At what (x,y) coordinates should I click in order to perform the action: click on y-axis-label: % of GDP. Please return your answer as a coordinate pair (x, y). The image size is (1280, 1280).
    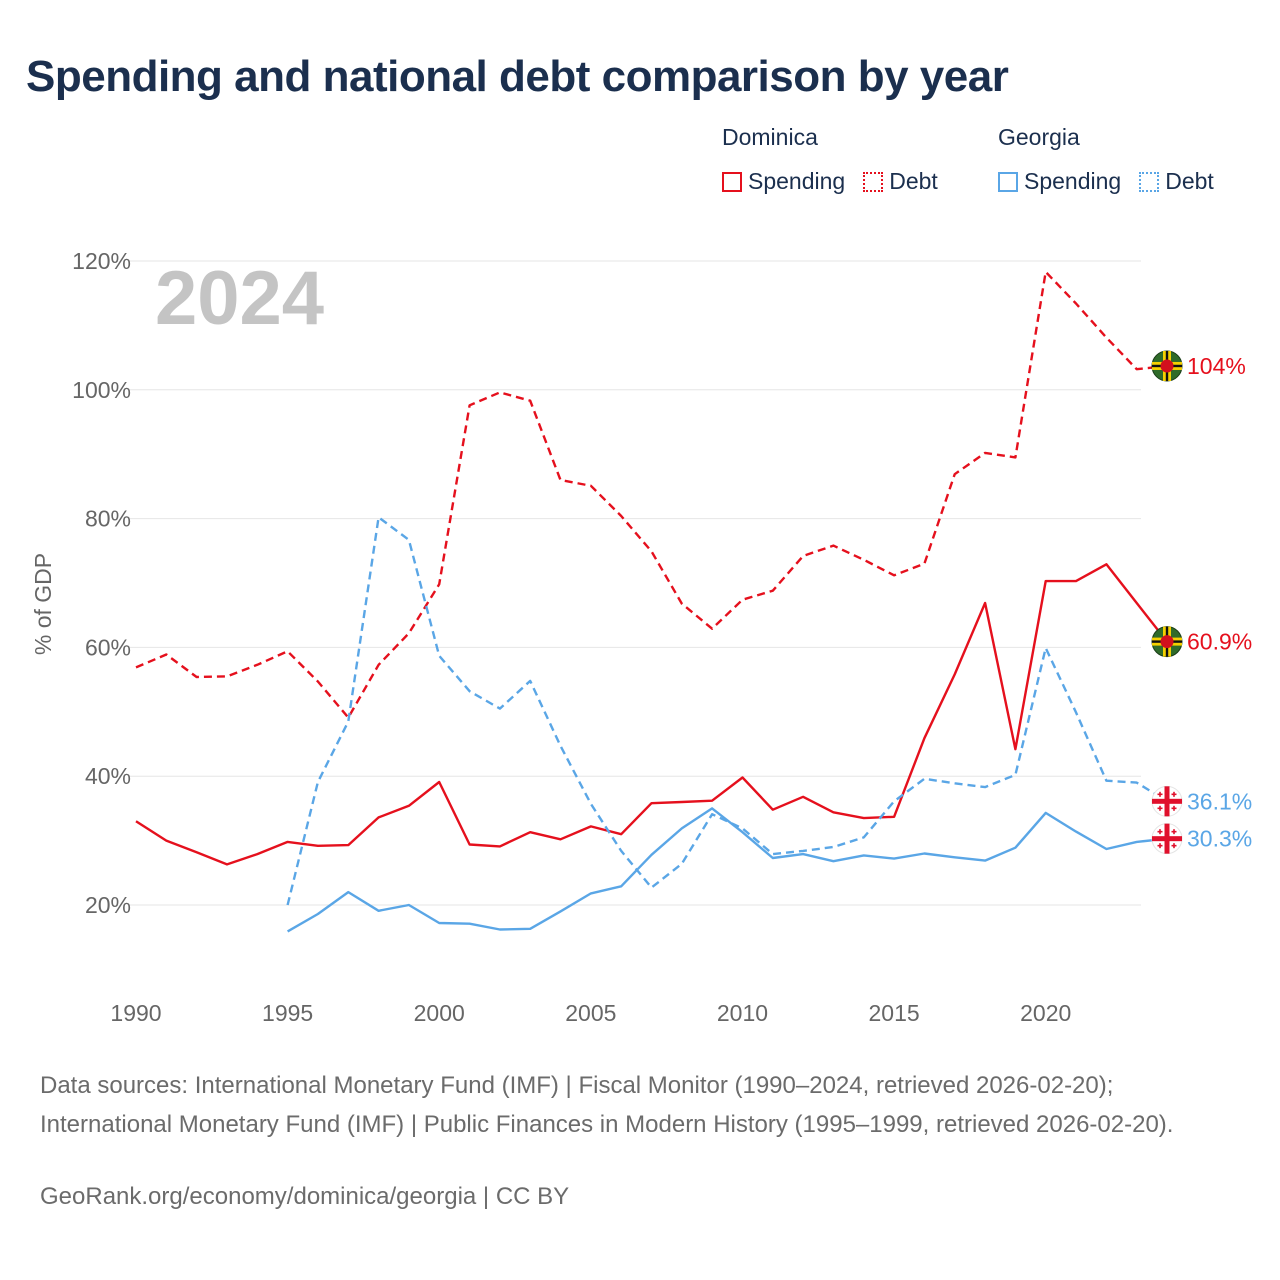
    Looking at the image, I should click on (43, 604).